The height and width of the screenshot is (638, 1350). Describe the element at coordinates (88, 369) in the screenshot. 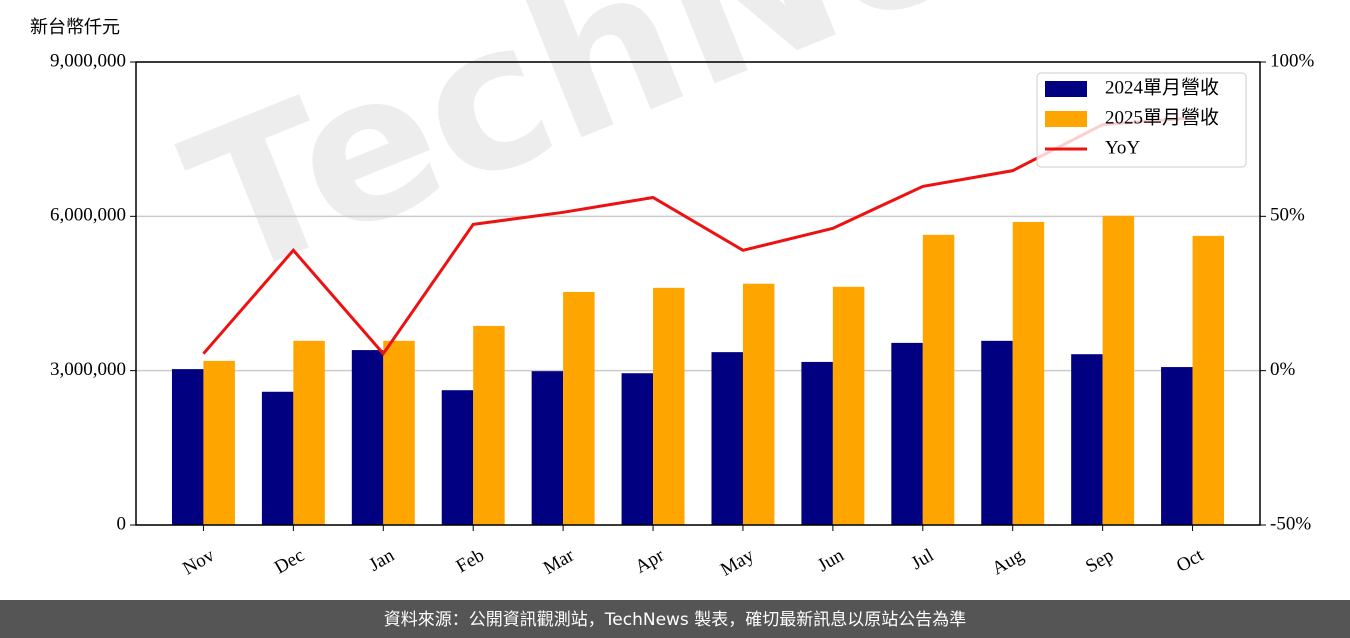

I see `y-tick-label: 3,000,000` at that location.